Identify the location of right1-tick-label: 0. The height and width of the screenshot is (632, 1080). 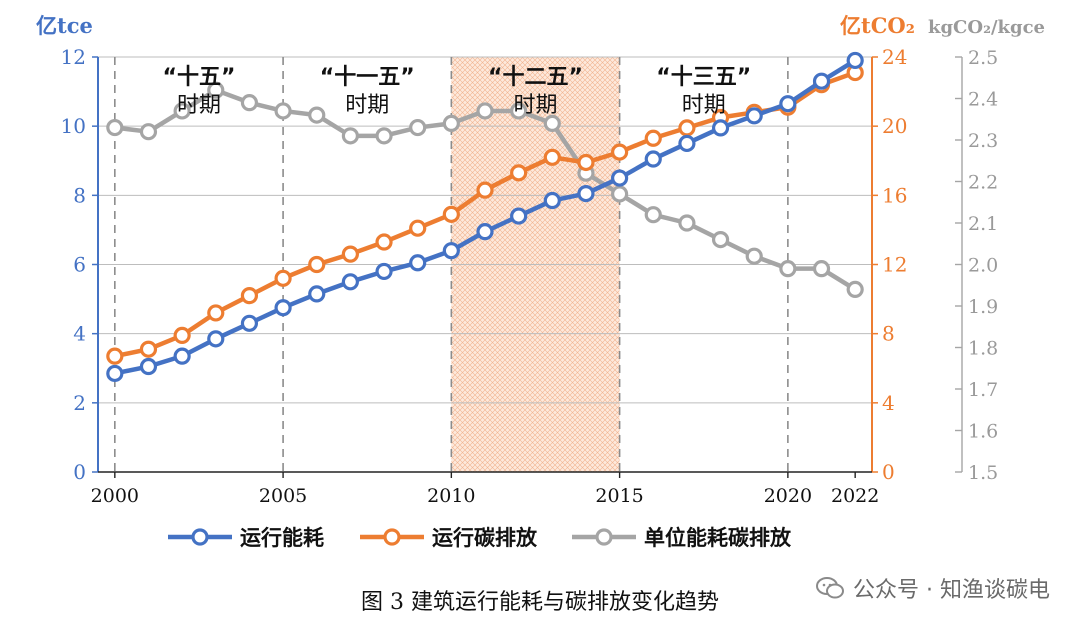
(888, 472).